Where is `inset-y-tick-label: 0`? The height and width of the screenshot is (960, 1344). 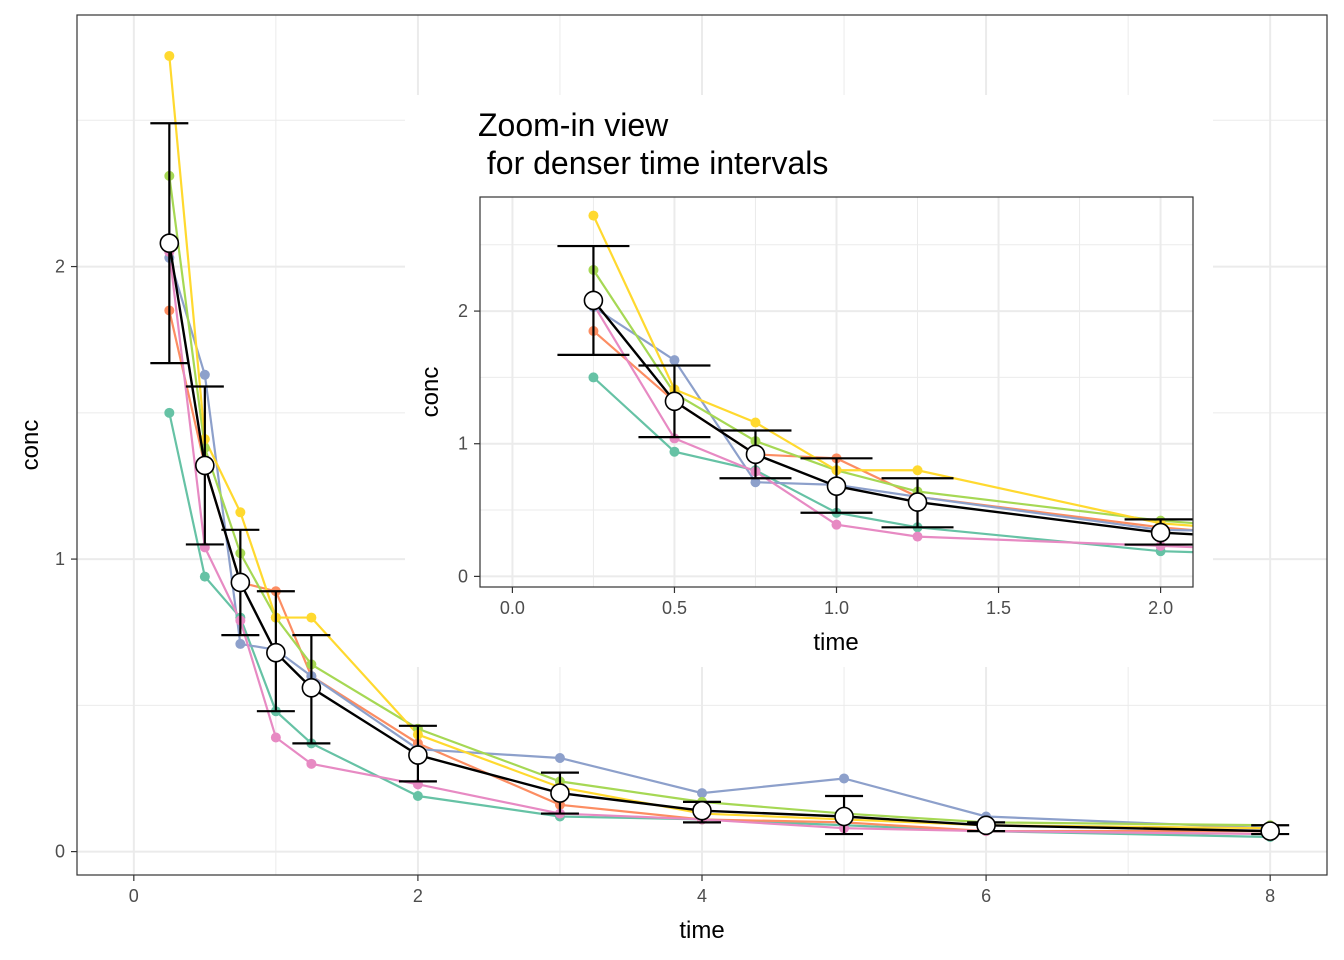
inset-y-tick-label: 0 is located at coordinates (463, 576).